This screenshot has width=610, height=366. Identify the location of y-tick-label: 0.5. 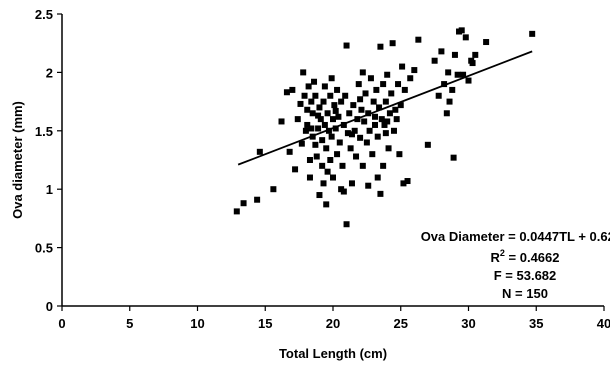
(44, 248).